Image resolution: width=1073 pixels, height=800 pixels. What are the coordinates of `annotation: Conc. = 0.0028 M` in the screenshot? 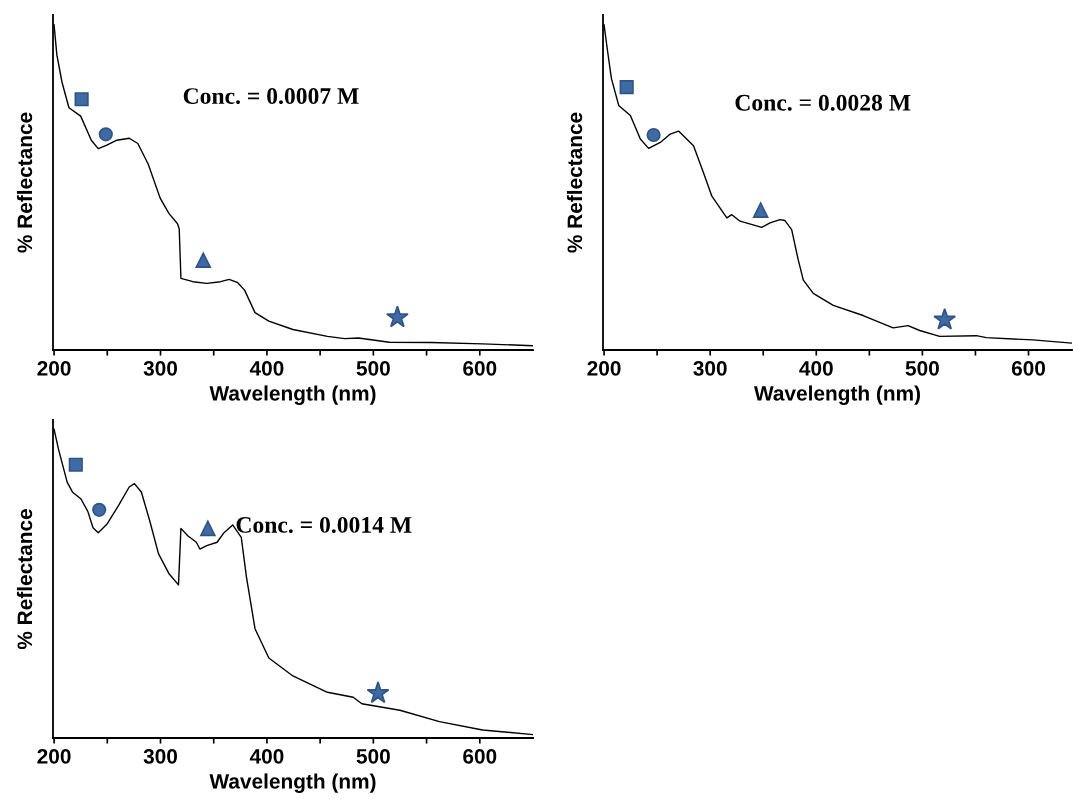 It's located at (823, 102).